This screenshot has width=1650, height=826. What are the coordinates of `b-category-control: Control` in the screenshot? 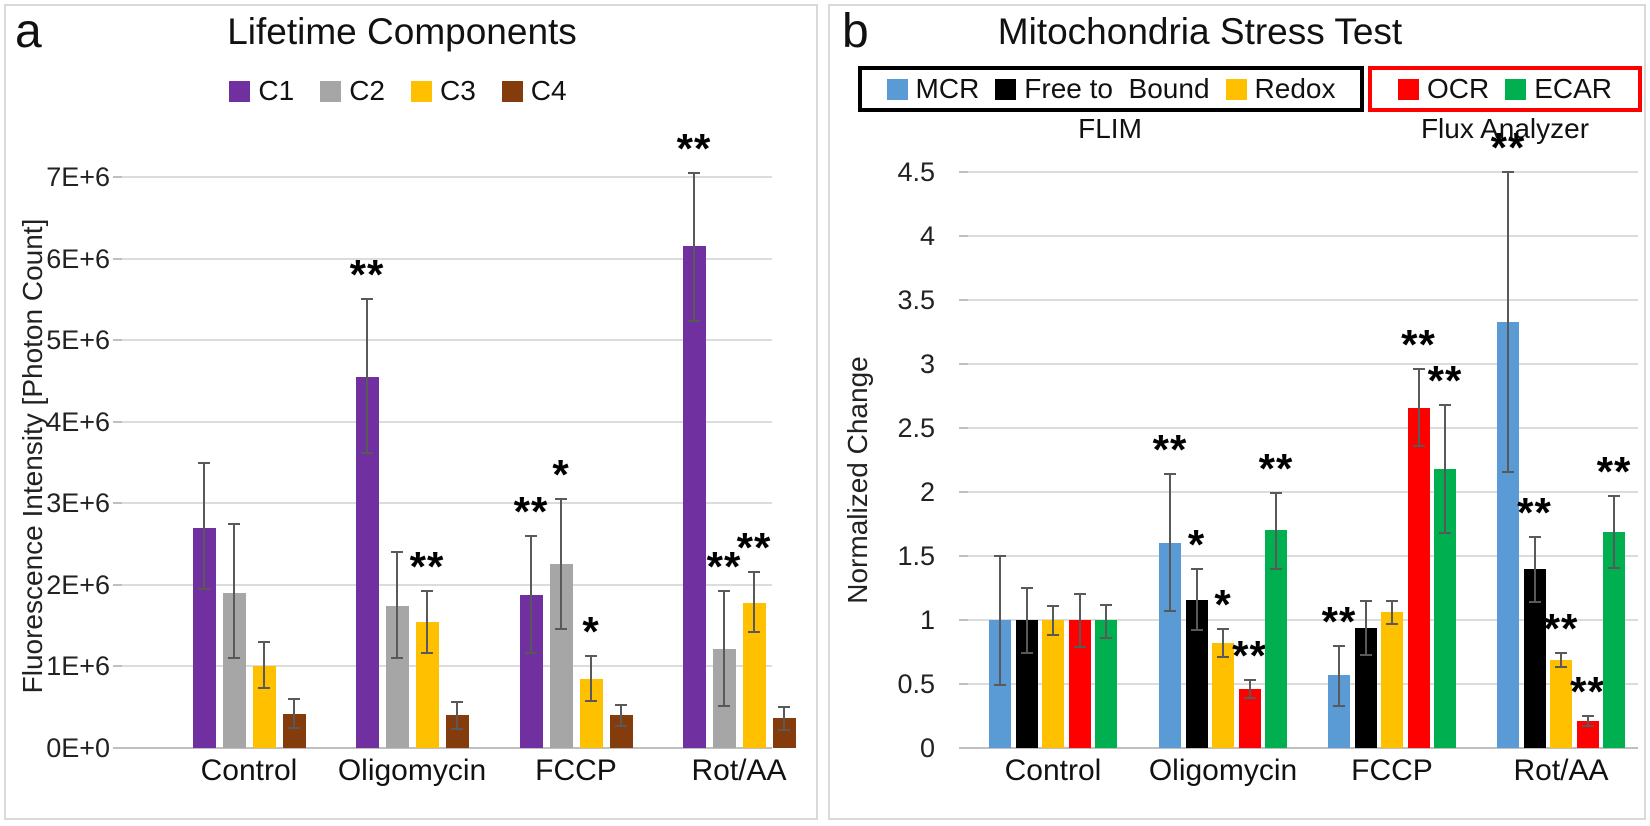 It's located at (1053, 770).